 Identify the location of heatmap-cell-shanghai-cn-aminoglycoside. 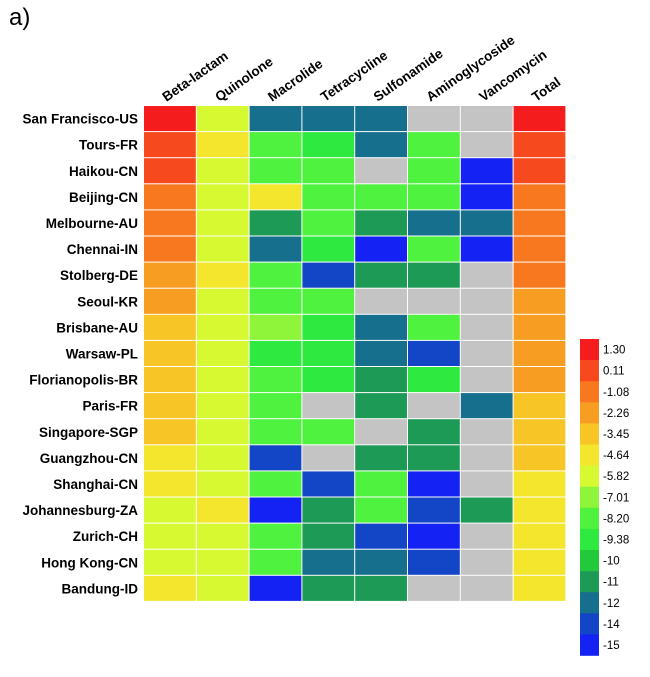
(434, 484).